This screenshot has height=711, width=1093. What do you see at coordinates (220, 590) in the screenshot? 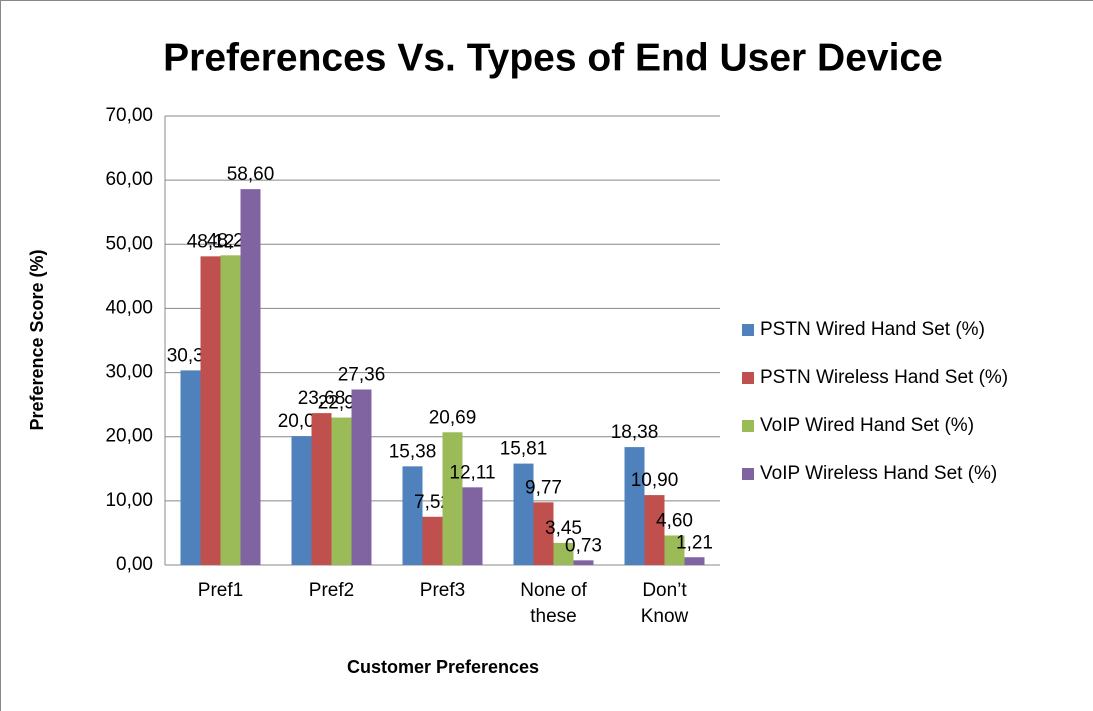
I see `x-tick-label: Pref1` at bounding box center [220, 590].